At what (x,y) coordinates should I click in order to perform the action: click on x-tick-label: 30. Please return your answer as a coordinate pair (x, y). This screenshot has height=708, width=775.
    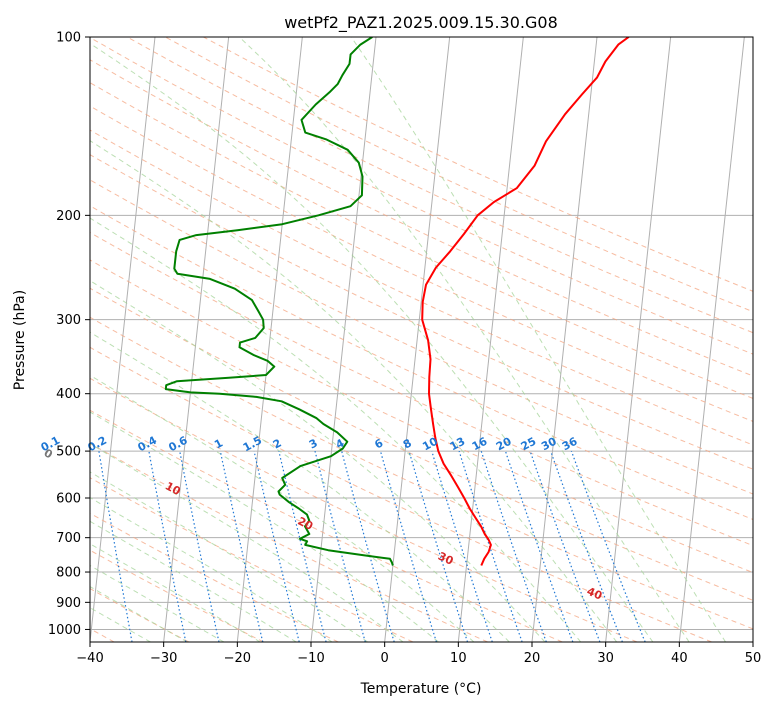
    Looking at the image, I should click on (605, 658).